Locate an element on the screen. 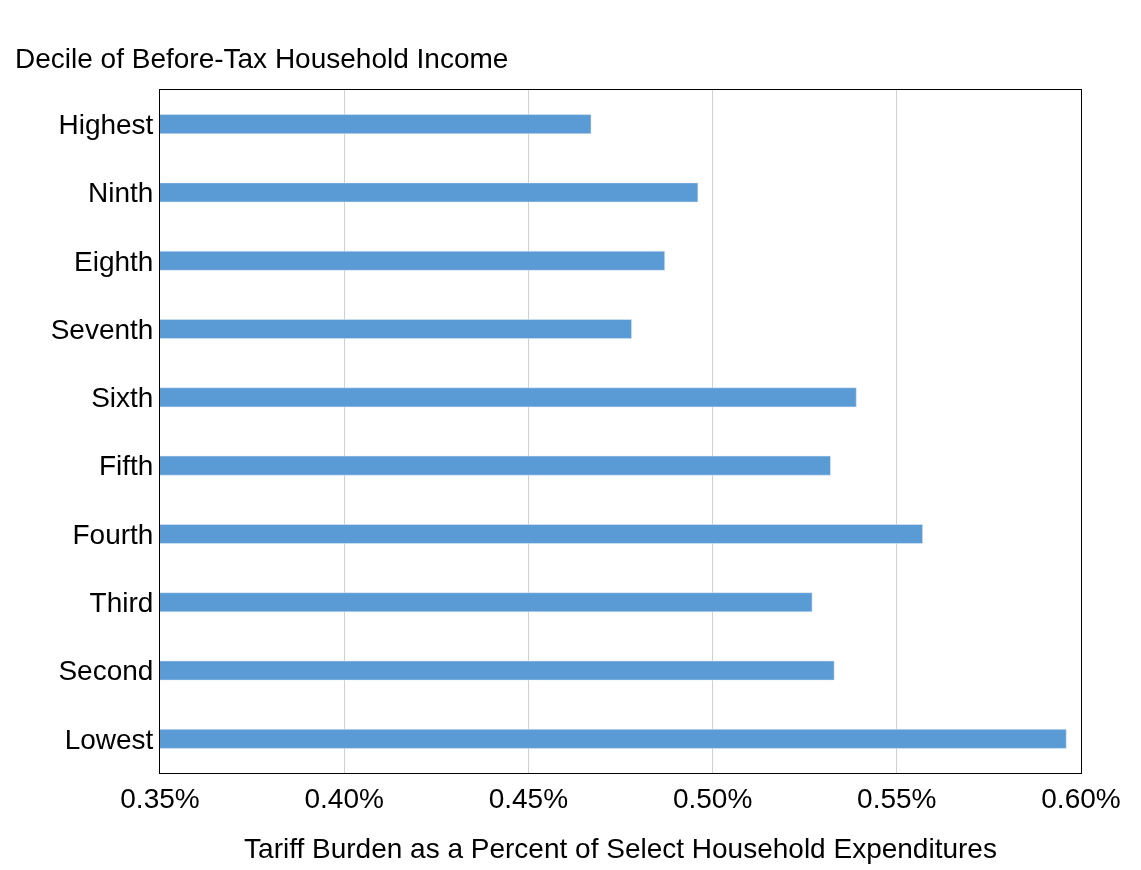 This screenshot has width=1141, height=870. y-tick-label: Lowest is located at coordinates (109, 739).